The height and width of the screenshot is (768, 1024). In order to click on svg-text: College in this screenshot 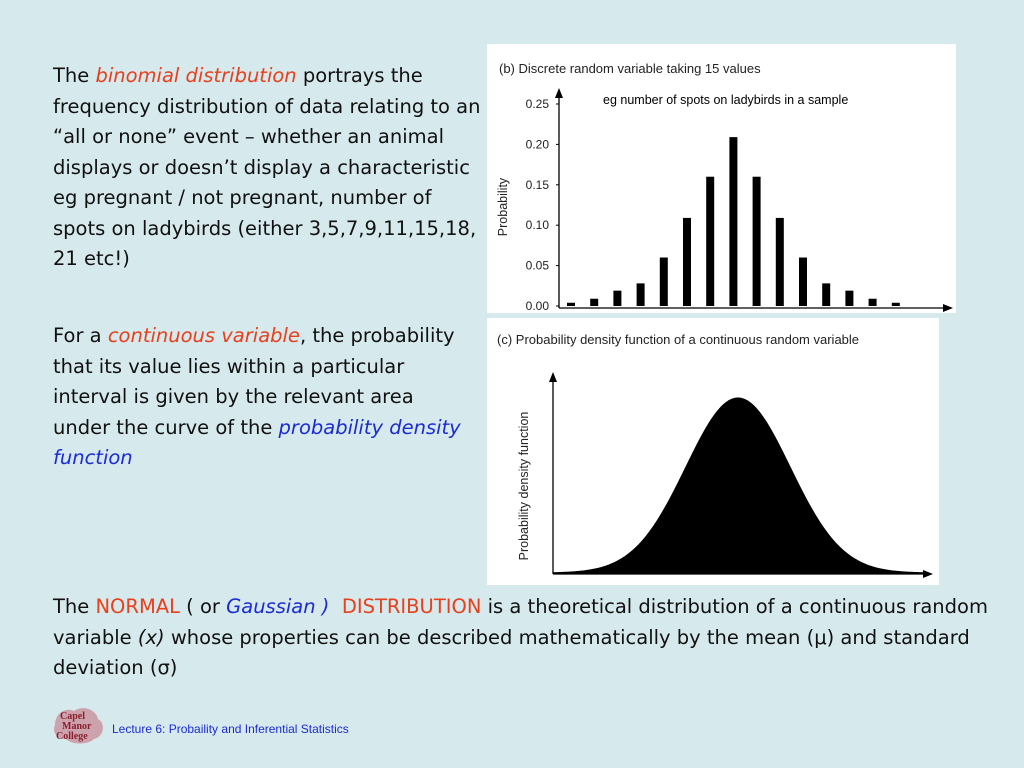, I will do `click(72, 736)`.